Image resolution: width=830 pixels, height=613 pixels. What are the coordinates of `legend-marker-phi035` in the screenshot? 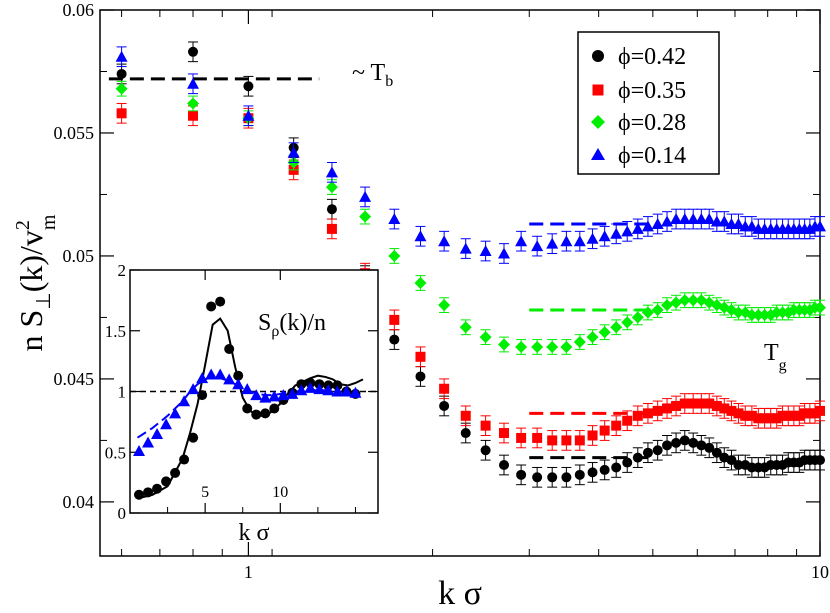 It's located at (598, 90).